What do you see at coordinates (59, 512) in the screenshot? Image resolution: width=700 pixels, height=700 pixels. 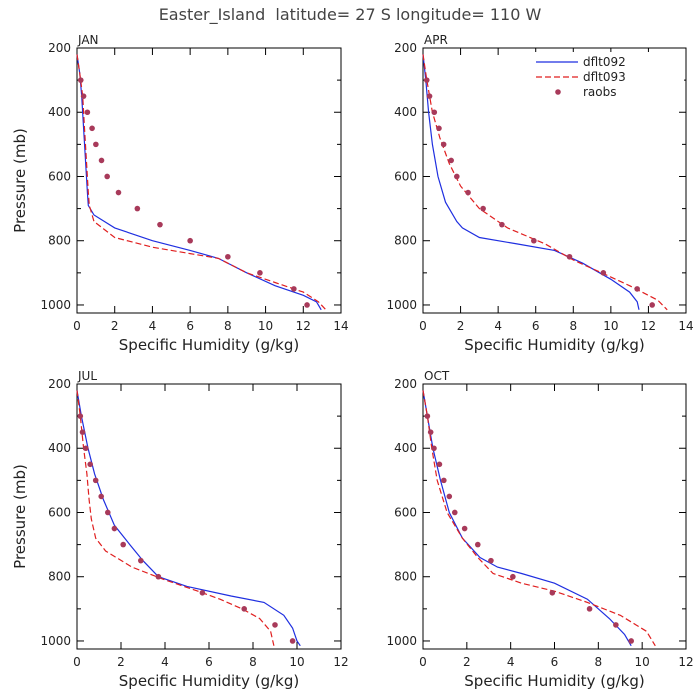 I see `panel-jul-ytick-label: 600` at bounding box center [59, 512].